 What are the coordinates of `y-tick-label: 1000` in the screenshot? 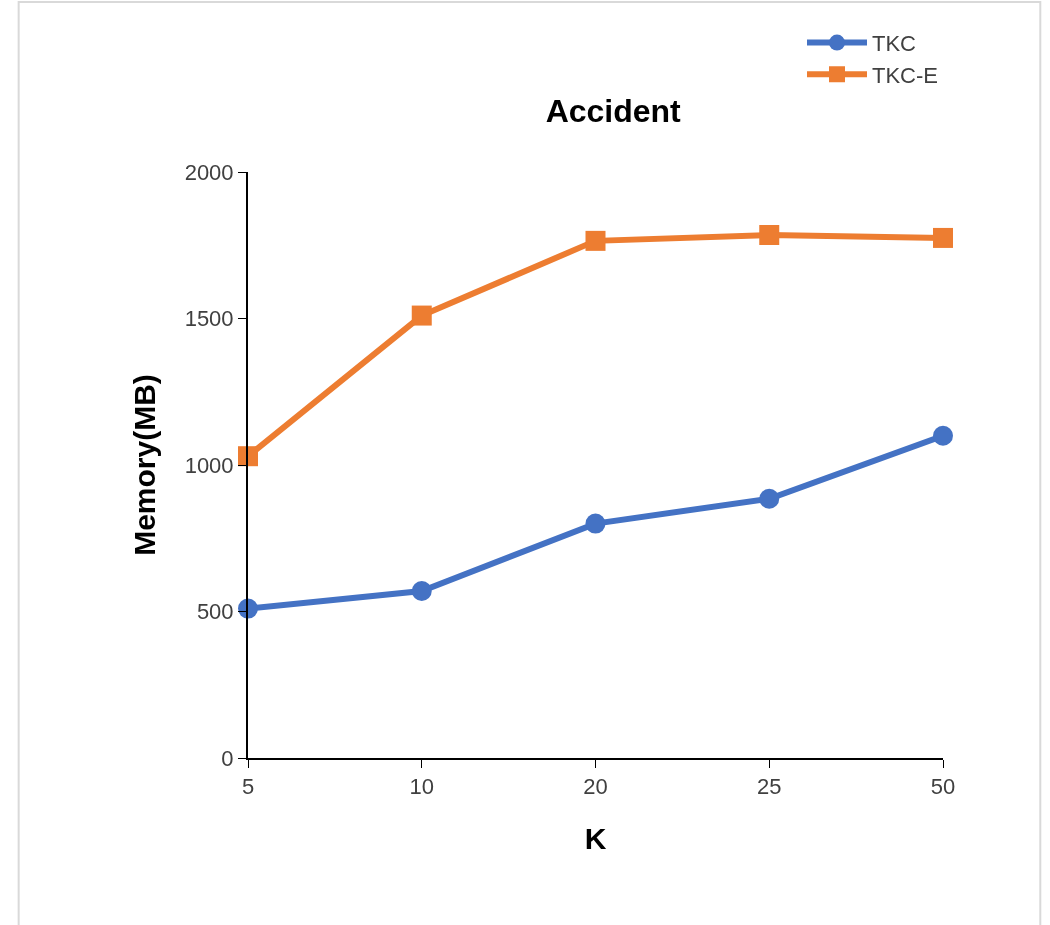 It's located at (209, 465).